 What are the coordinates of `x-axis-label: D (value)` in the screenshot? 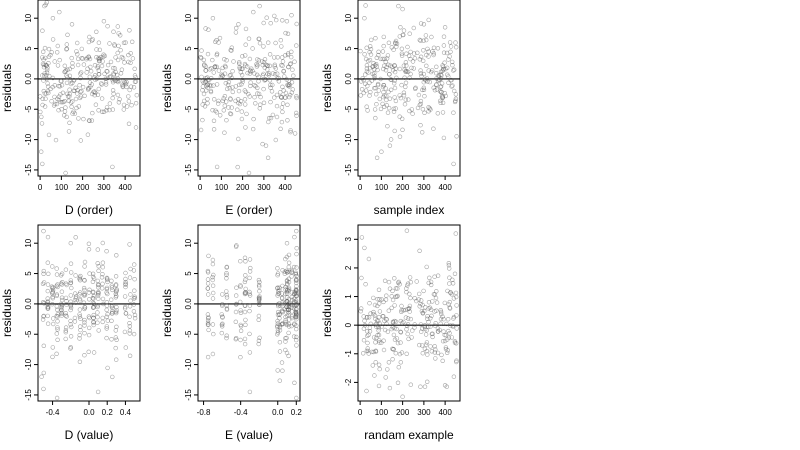 It's located at (89, 435).